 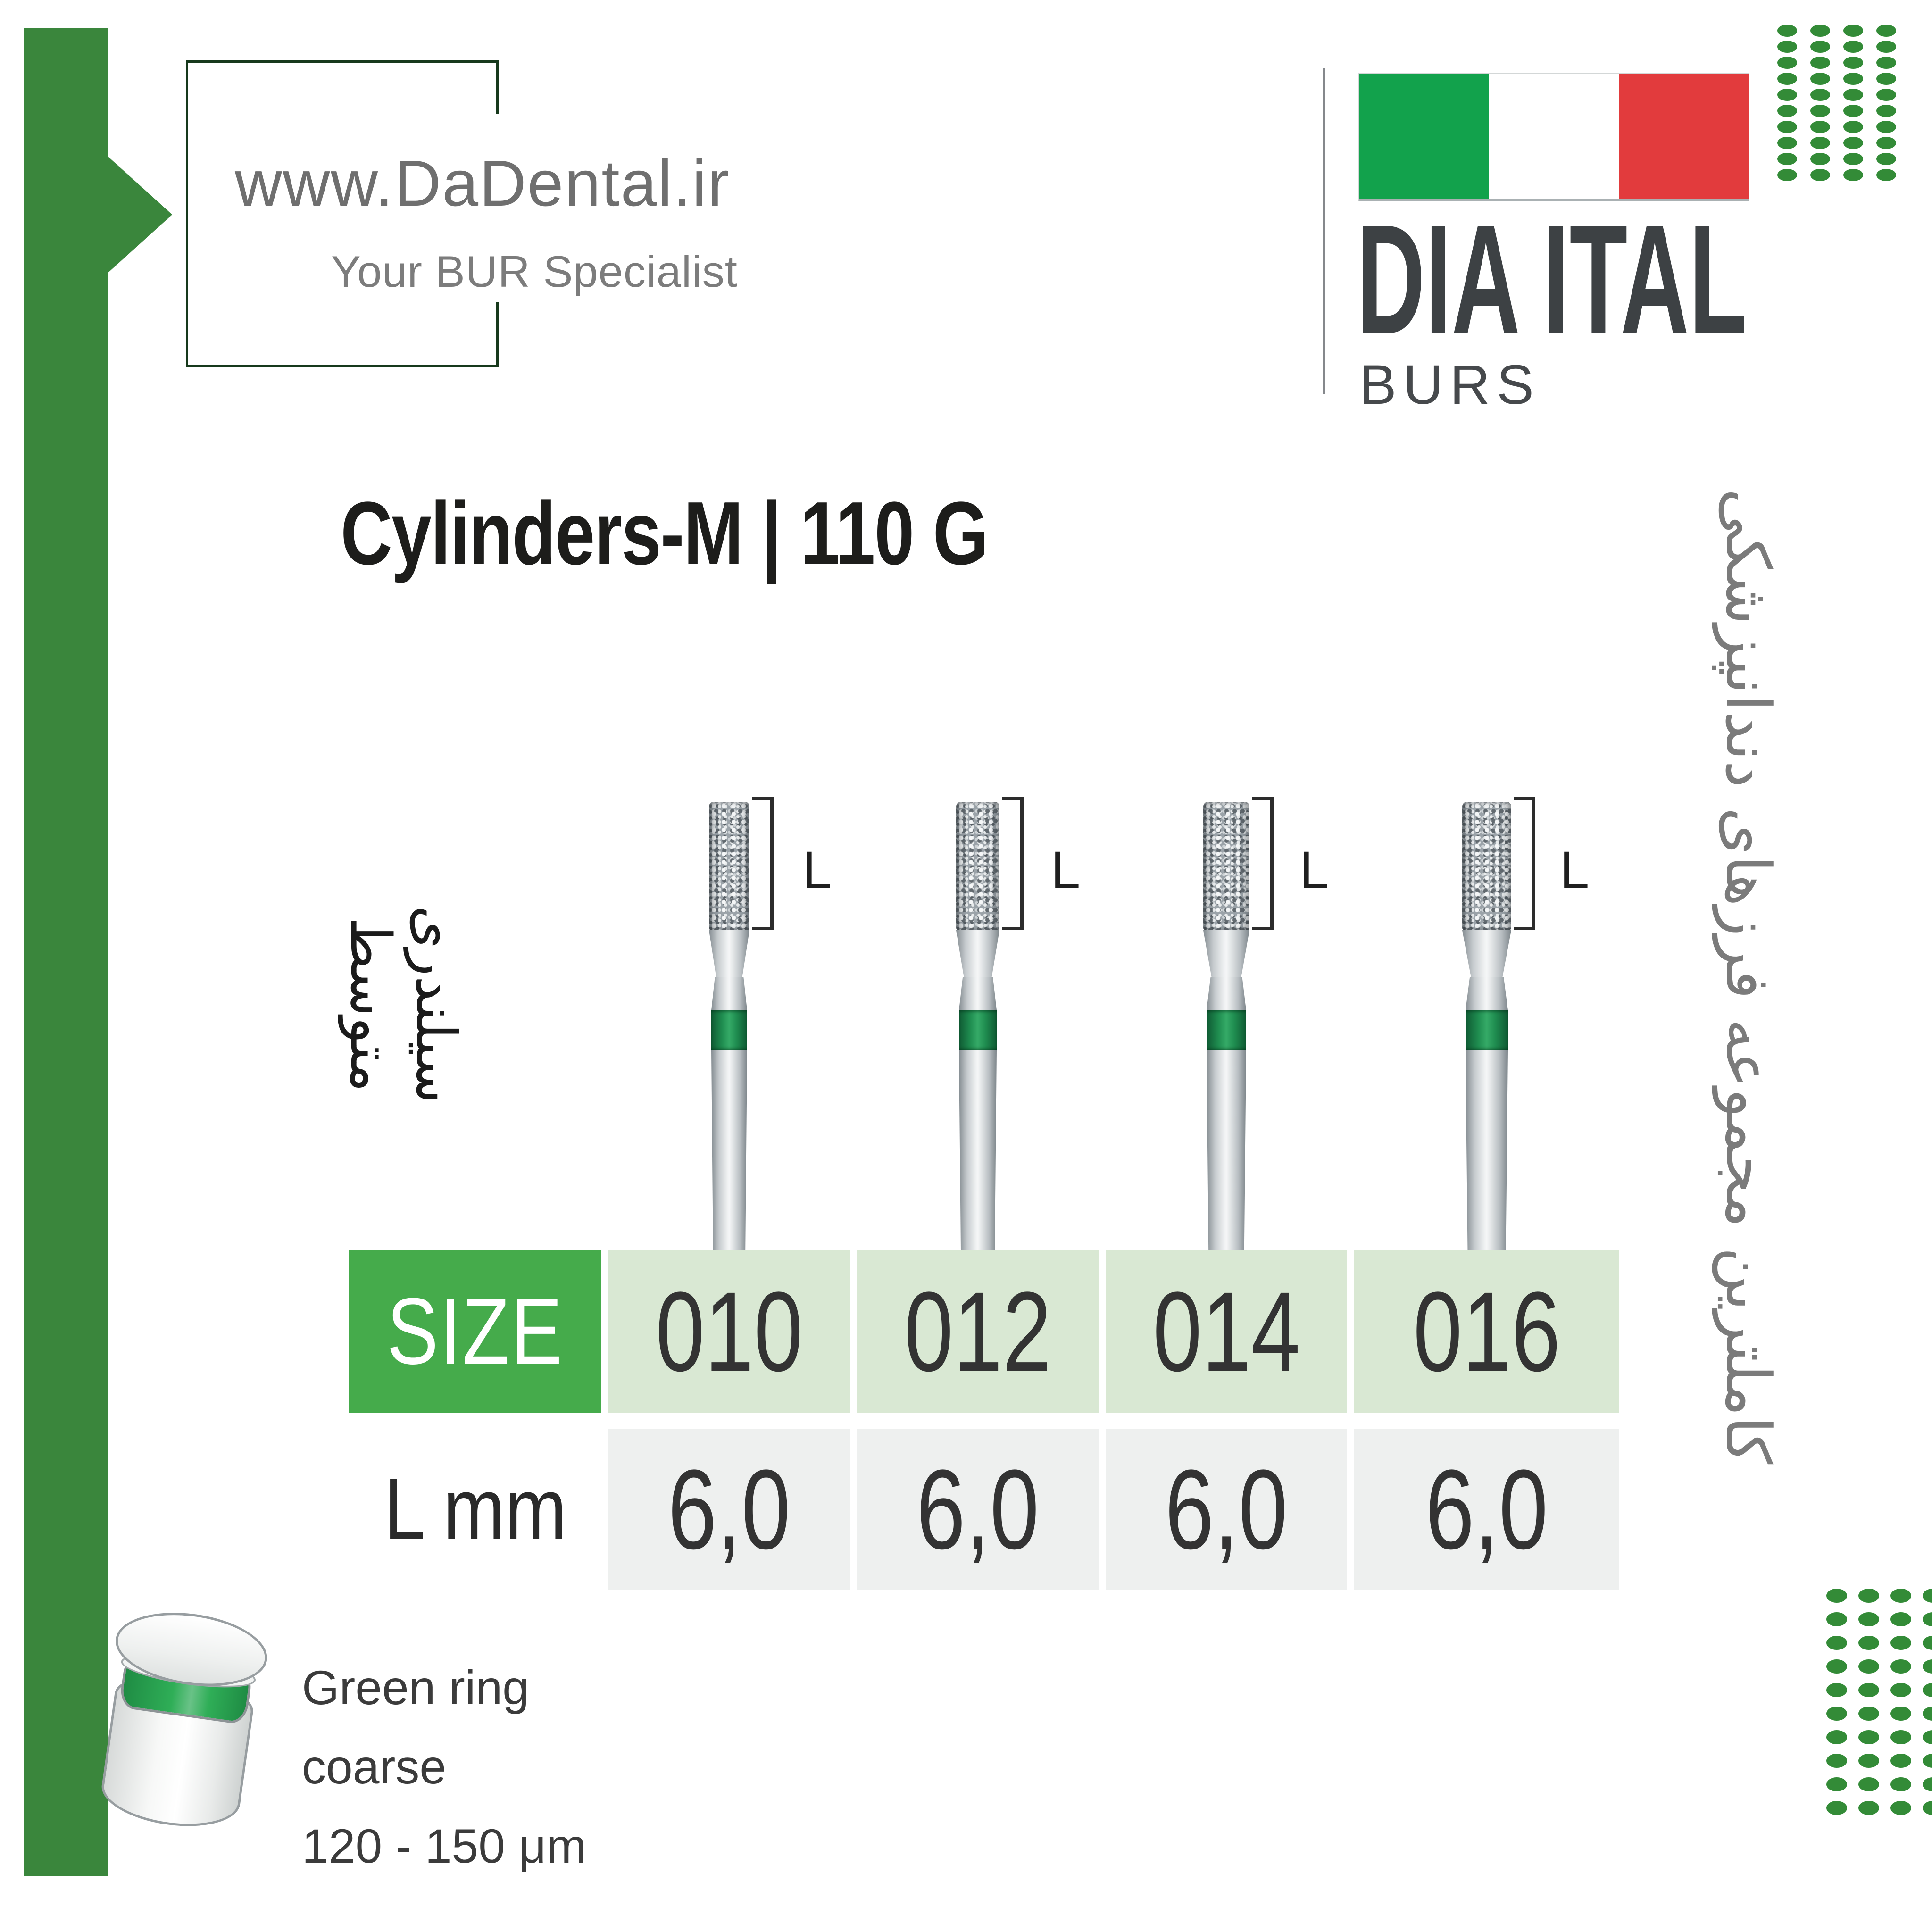 I want to click on lmm-cell-2: 6,0, so click(x=978, y=1510).